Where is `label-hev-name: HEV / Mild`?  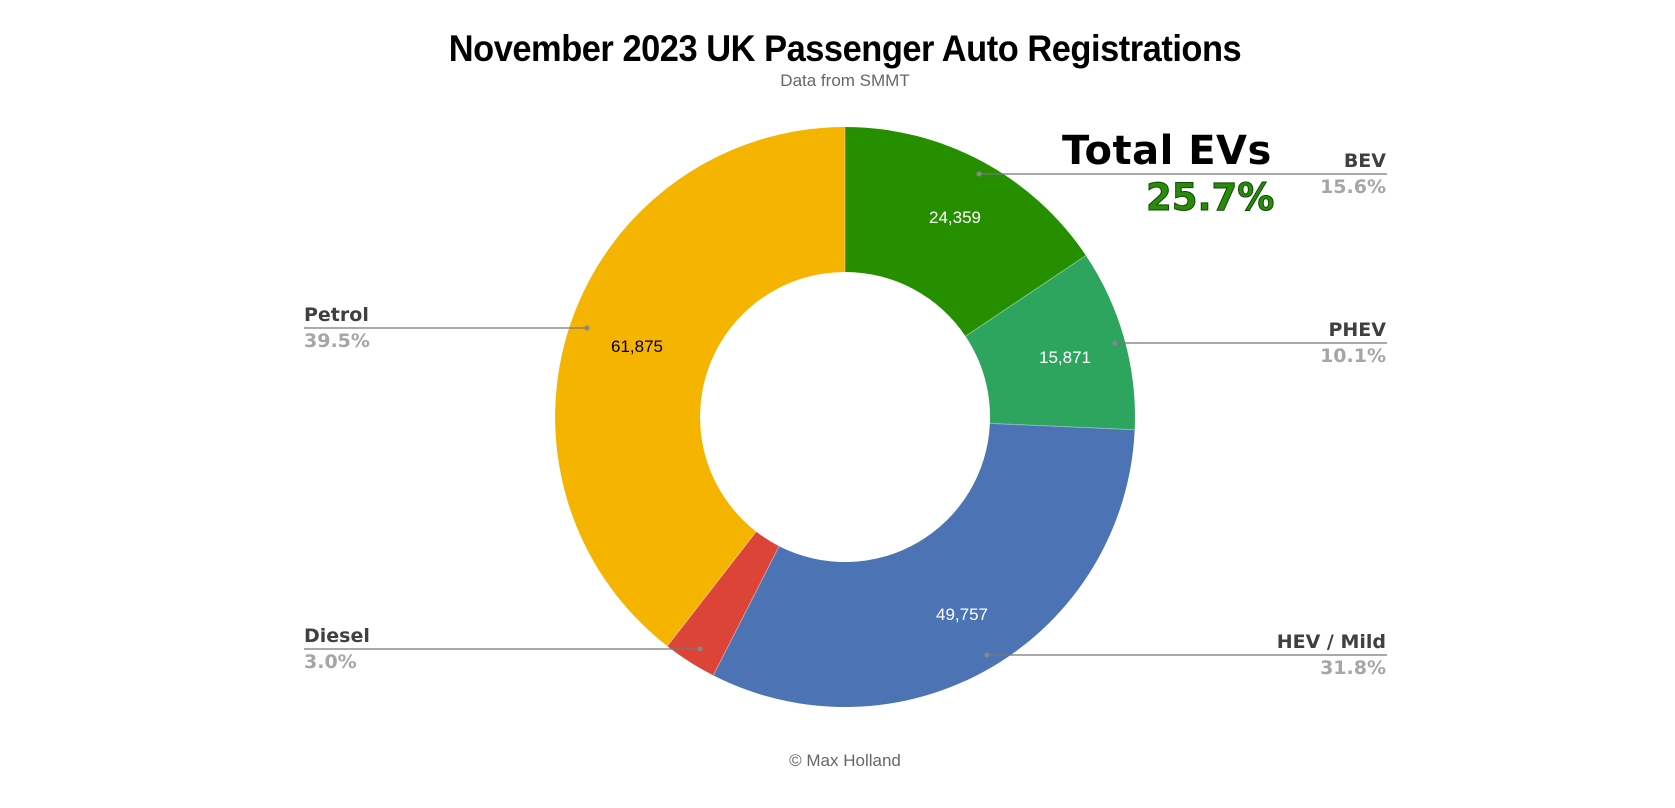
label-hev-name: HEV / Mild is located at coordinates (1331, 642).